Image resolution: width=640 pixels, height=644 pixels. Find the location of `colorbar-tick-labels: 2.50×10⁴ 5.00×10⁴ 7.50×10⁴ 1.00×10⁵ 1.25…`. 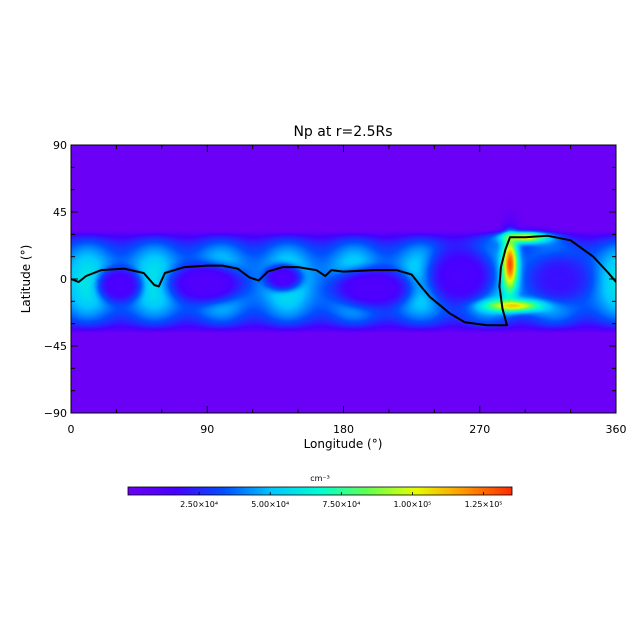

colorbar-tick-labels: 2.50×10⁴ 5.00×10⁴ 7.50×10⁴ 1.00×10⁵ 1.25… is located at coordinates (341, 504).